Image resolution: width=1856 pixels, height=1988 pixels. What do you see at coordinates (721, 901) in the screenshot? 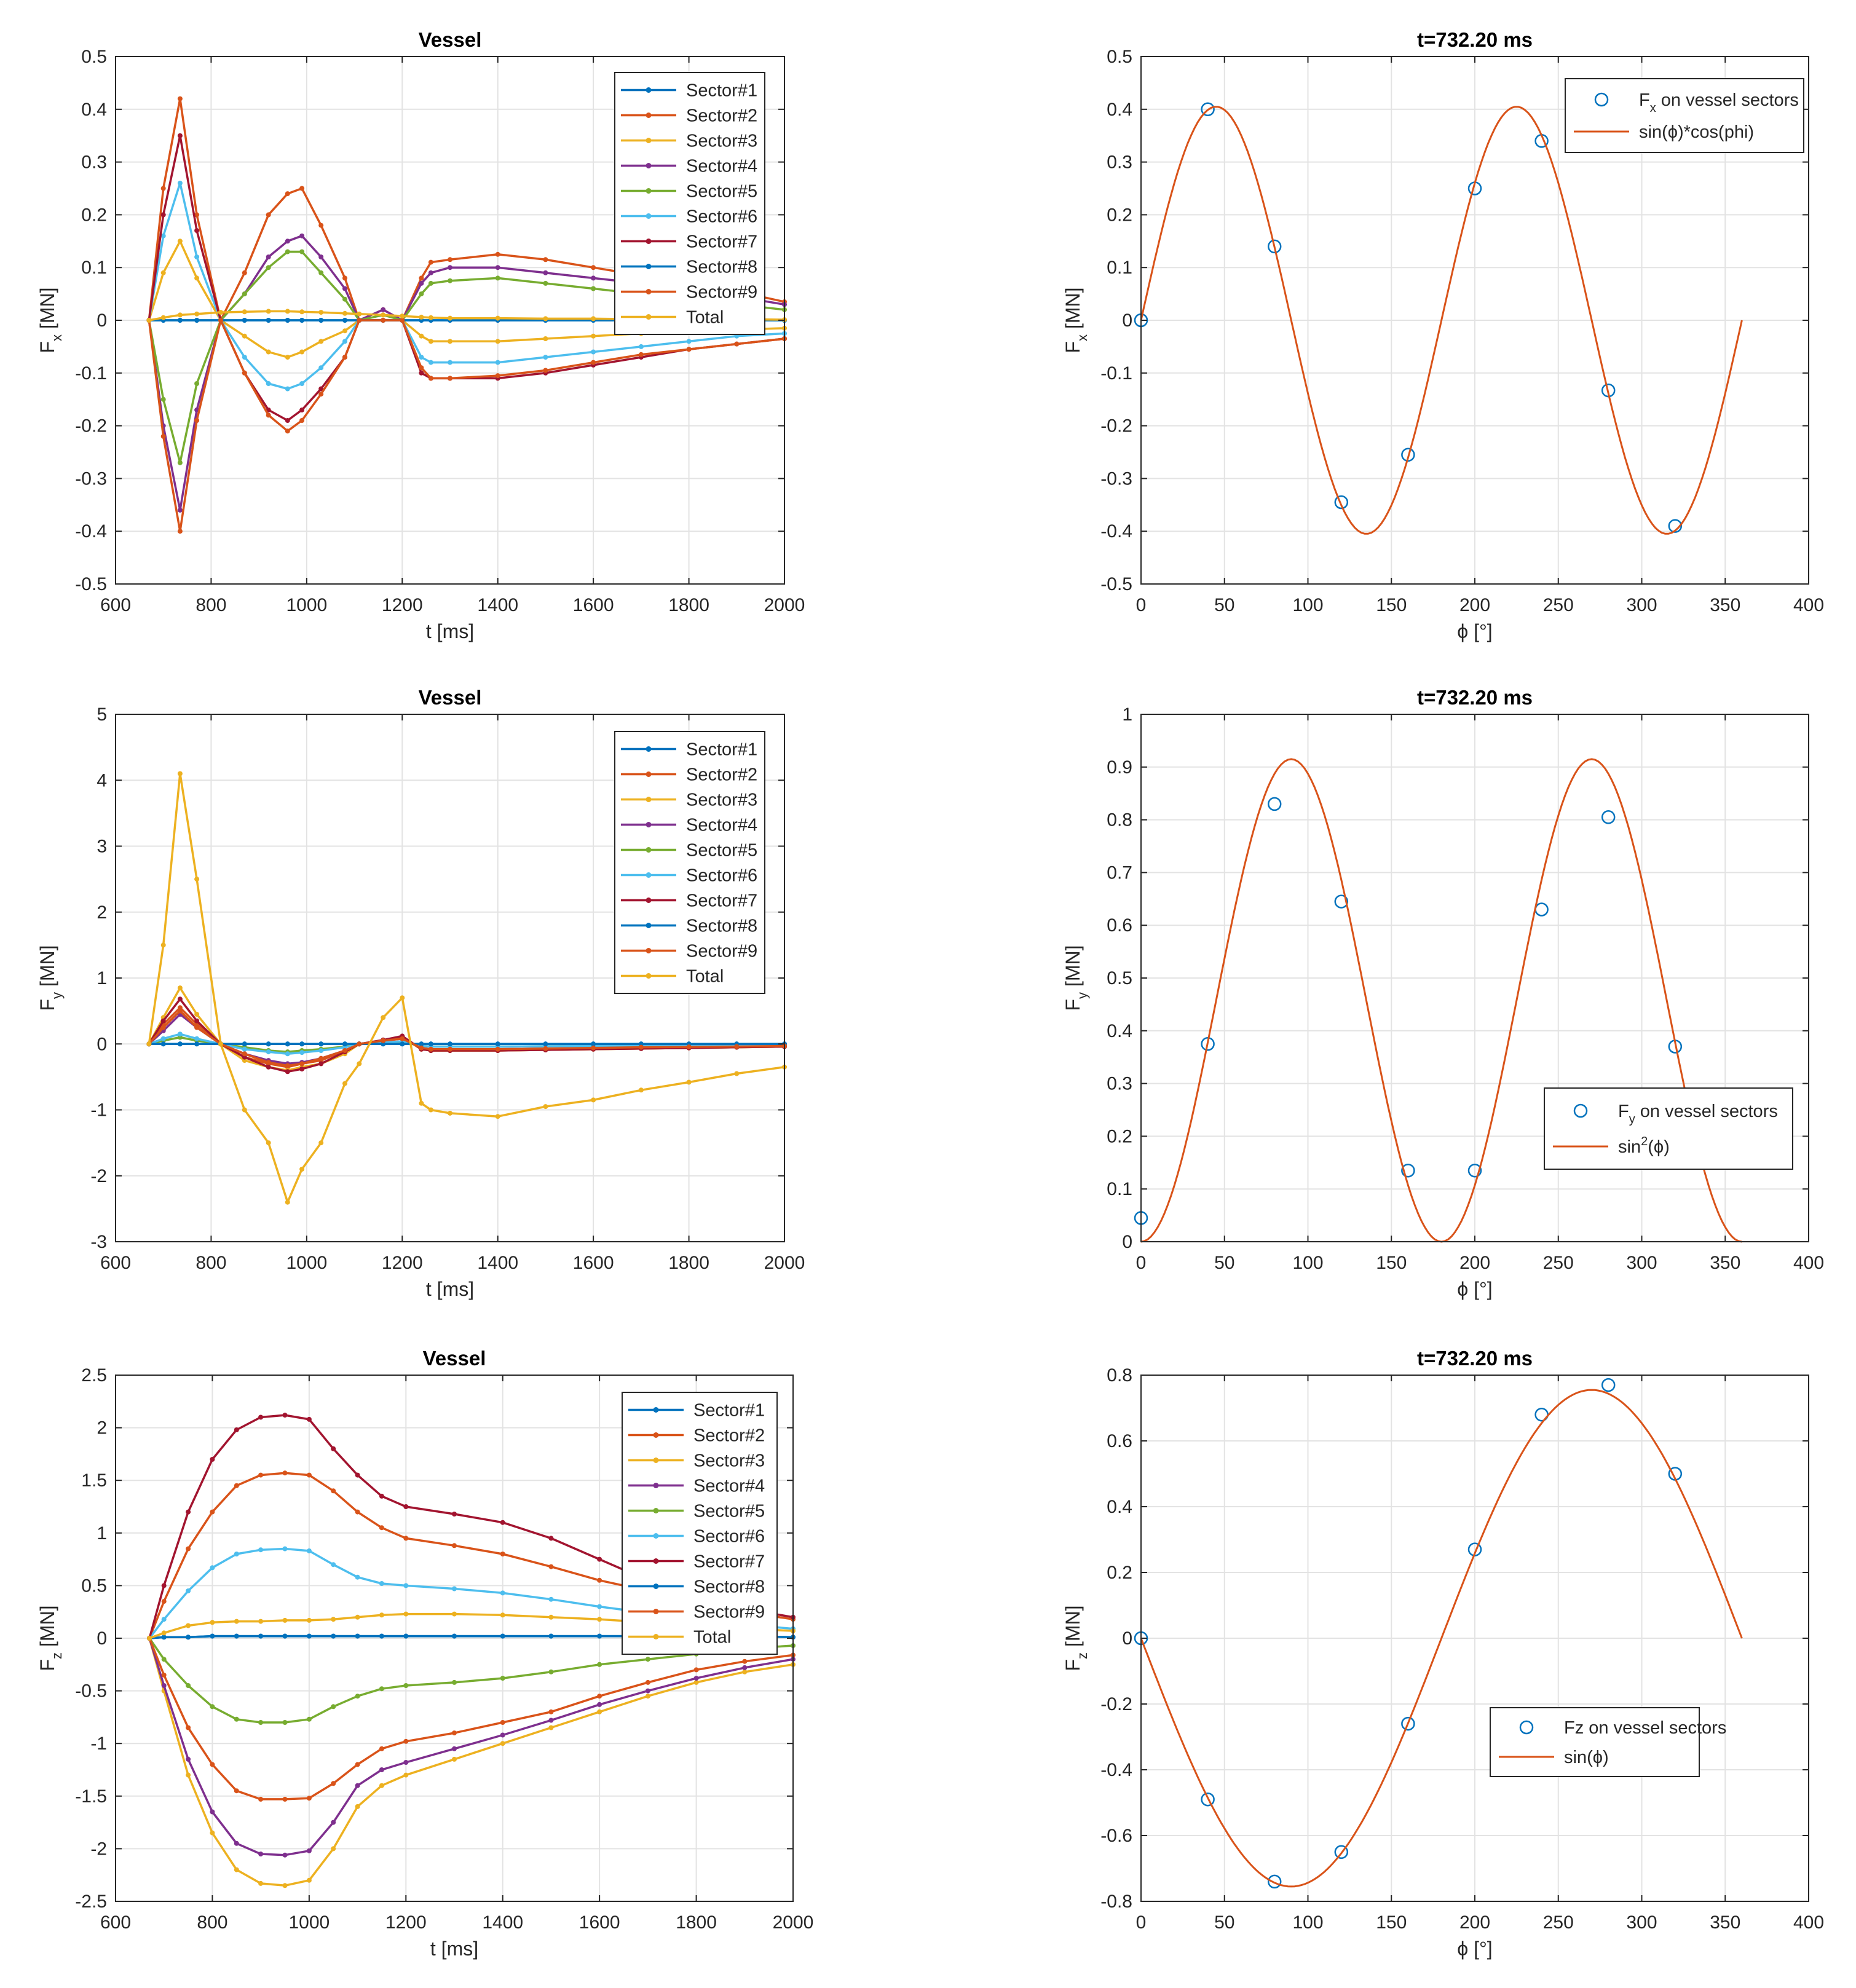
I see `legend-label: Sector#7` at bounding box center [721, 901].